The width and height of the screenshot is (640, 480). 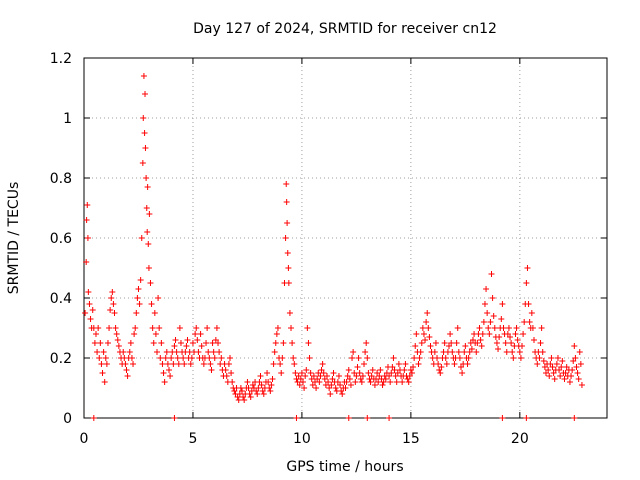 I want to click on x-tick-label: 0, so click(x=84, y=439).